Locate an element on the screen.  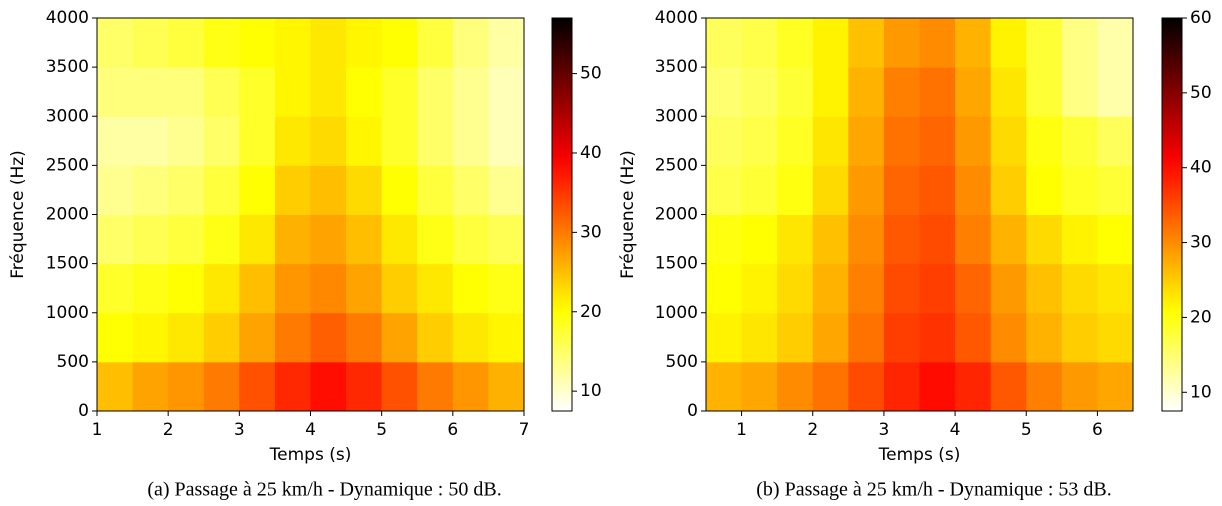
y-tick-label: 3500 is located at coordinates (676, 67).